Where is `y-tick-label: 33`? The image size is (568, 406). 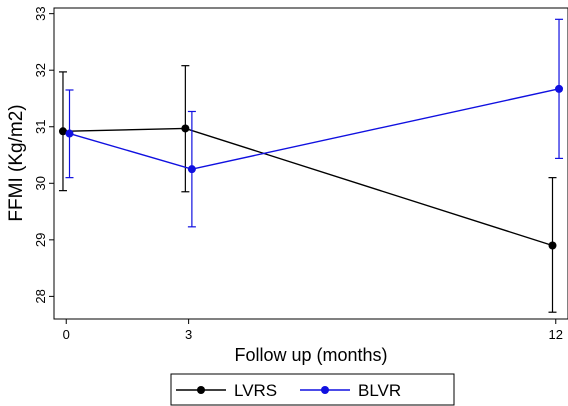
y-tick-label: 33 is located at coordinates (40, 13).